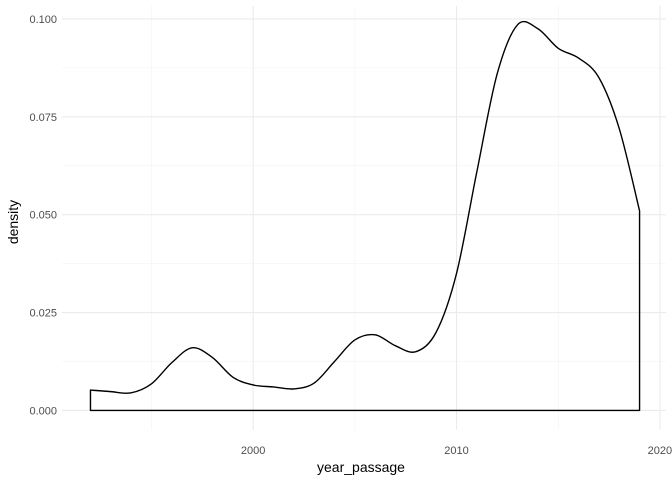 Image resolution: width=672 pixels, height=485 pixels. Describe the element at coordinates (456, 451) in the screenshot. I see `x-tick-label: 2010` at that location.